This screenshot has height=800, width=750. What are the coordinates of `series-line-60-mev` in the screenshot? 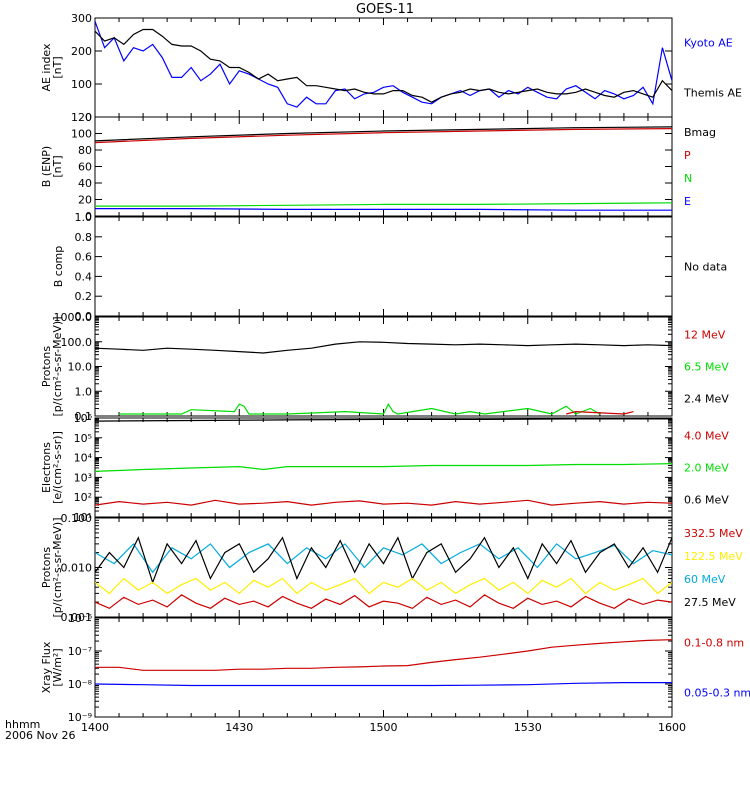 It's located at (383, 558).